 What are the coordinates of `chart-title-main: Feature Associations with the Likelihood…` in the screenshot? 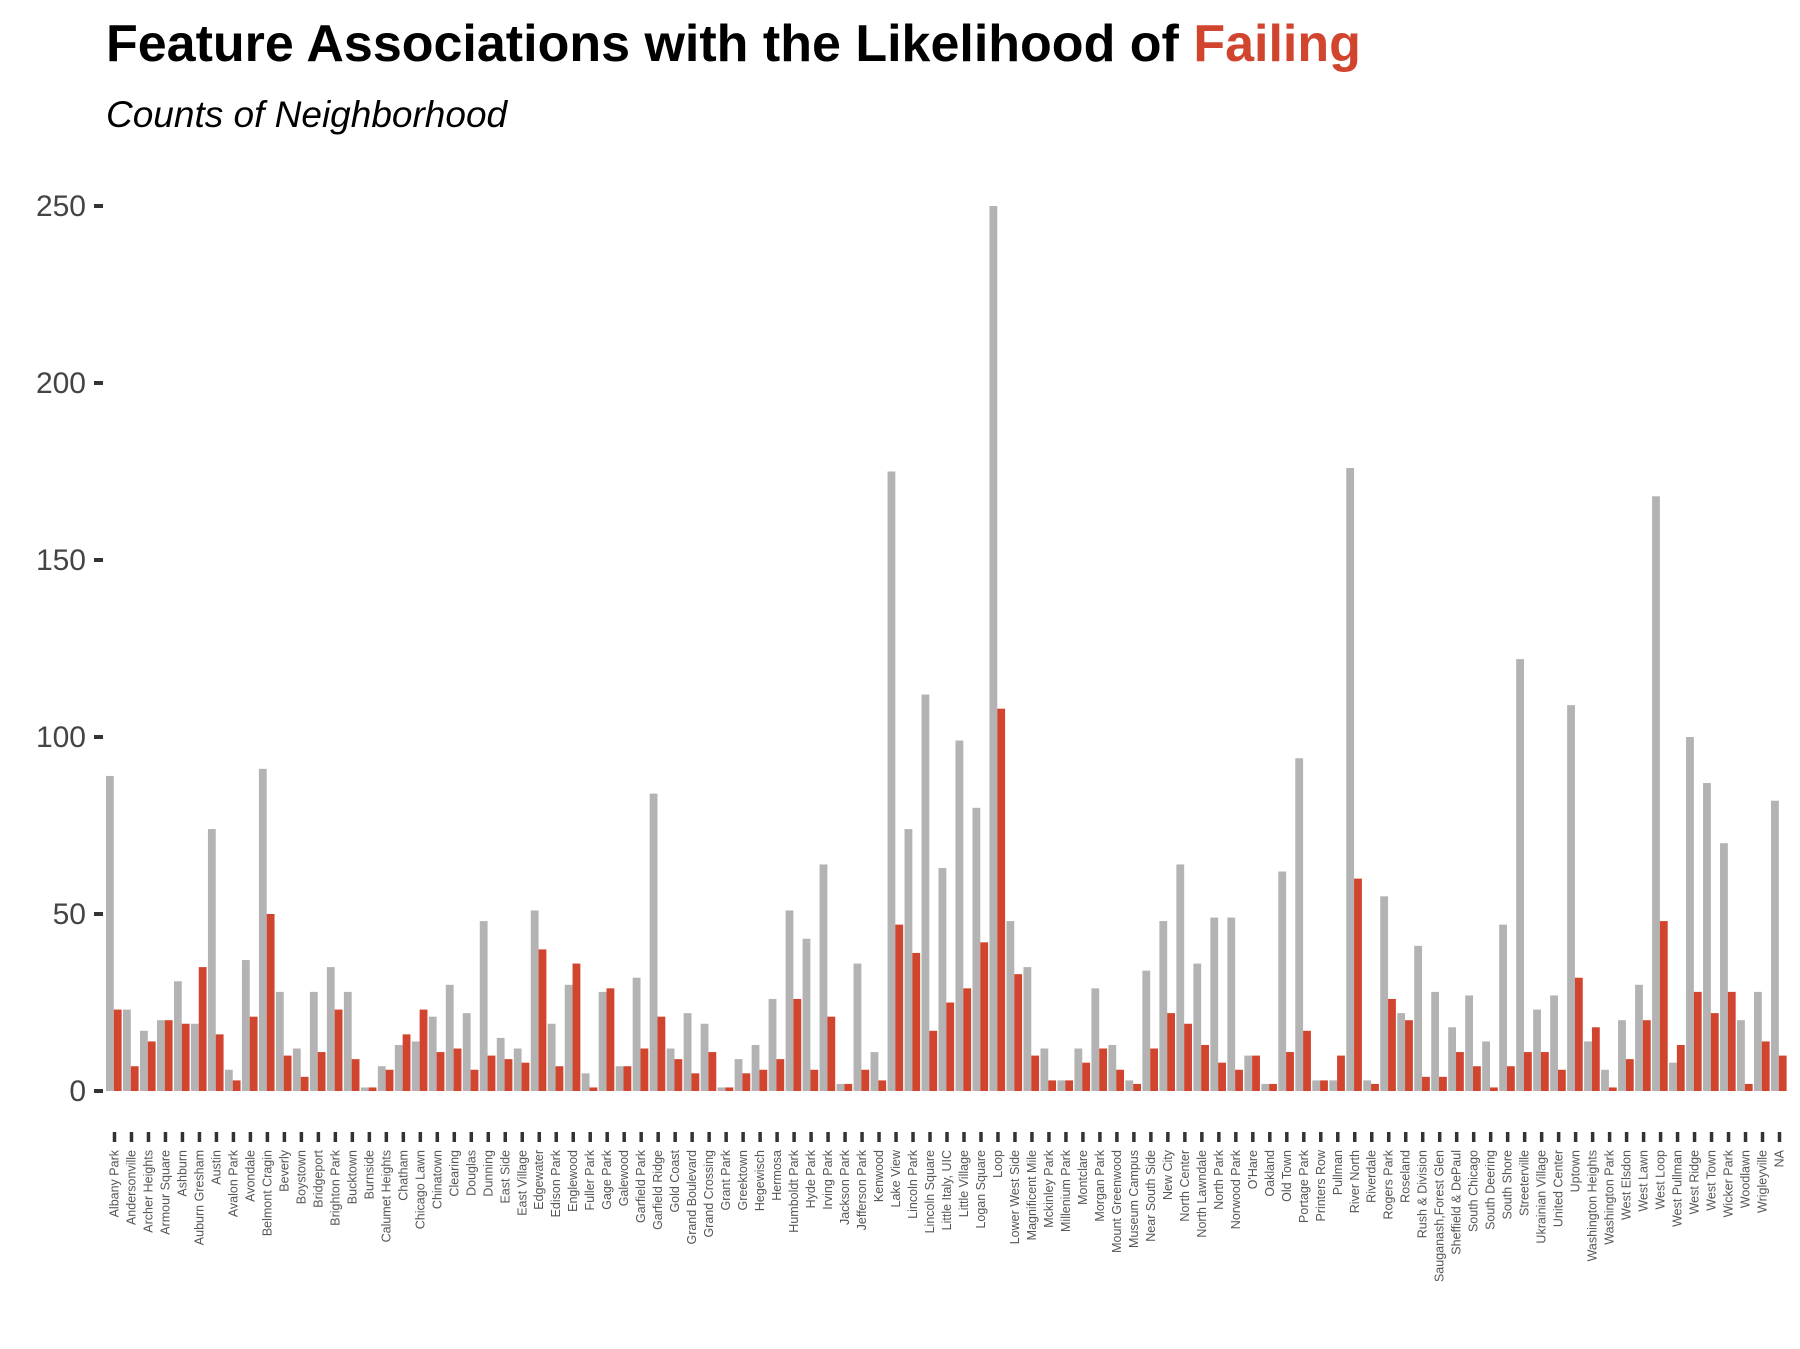 It's located at (650, 44).